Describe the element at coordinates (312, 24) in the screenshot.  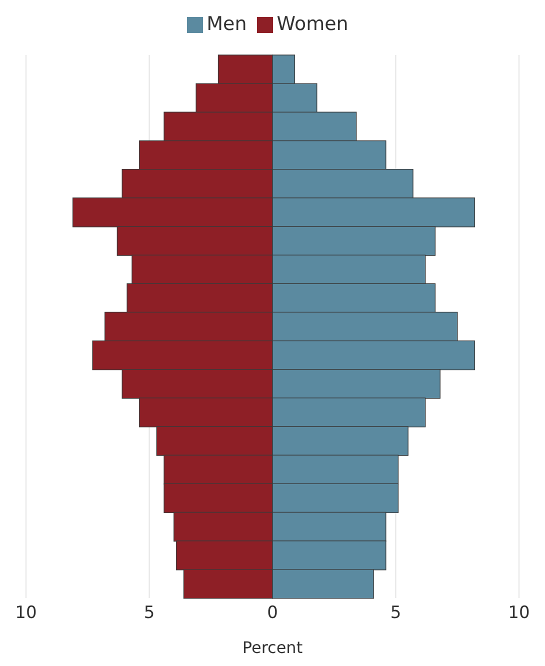
I see `legend-label: Women` at that location.